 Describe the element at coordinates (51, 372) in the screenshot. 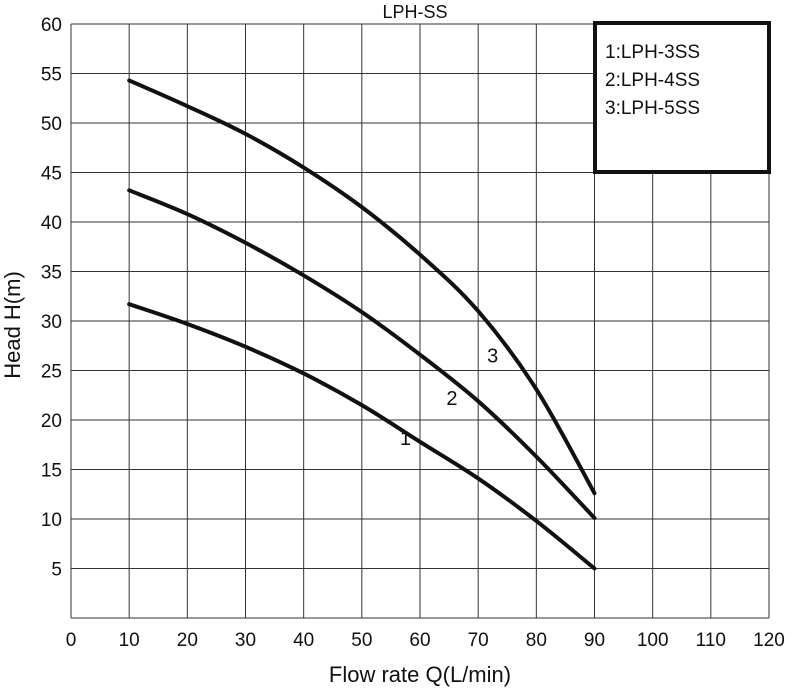

I see `y-tick-label: 25` at that location.